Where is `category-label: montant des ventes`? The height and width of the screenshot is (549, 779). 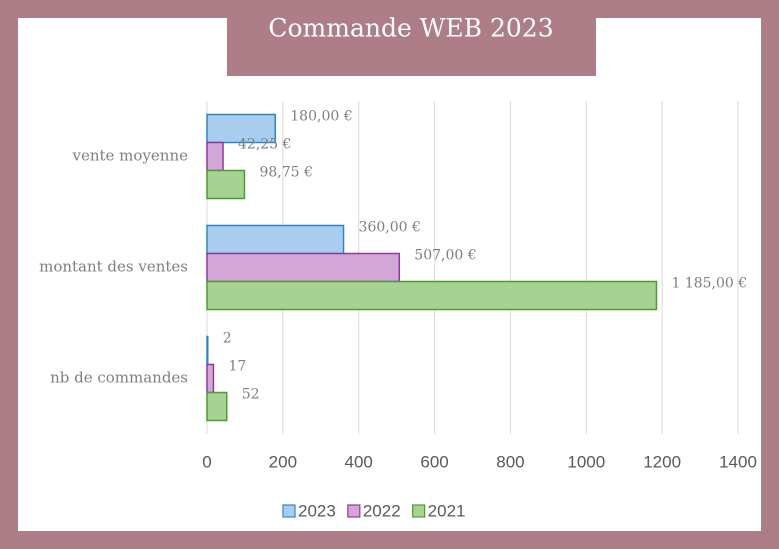 category-label: montant des ventes is located at coordinates (113, 267).